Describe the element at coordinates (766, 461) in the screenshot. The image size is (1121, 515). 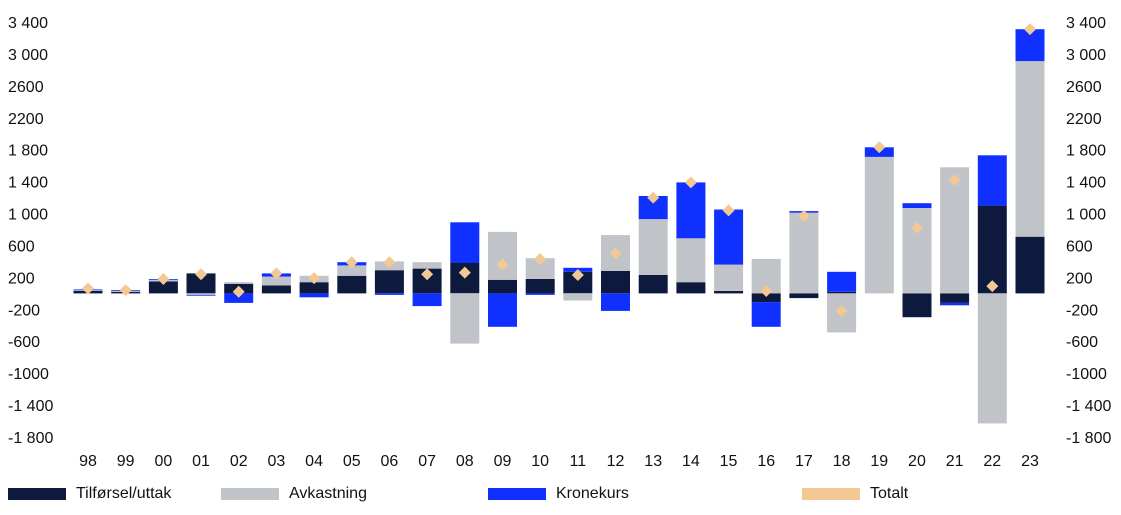
I see `x-tick-label-16: 16` at that location.